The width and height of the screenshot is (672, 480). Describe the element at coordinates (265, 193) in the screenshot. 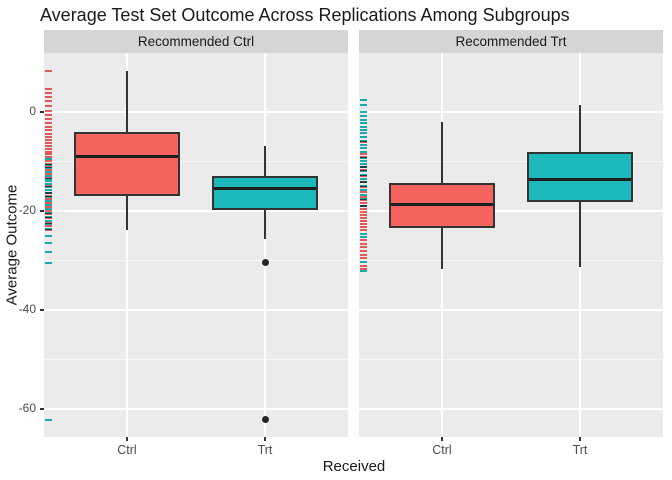

I see `boxplot-box-trt` at that location.